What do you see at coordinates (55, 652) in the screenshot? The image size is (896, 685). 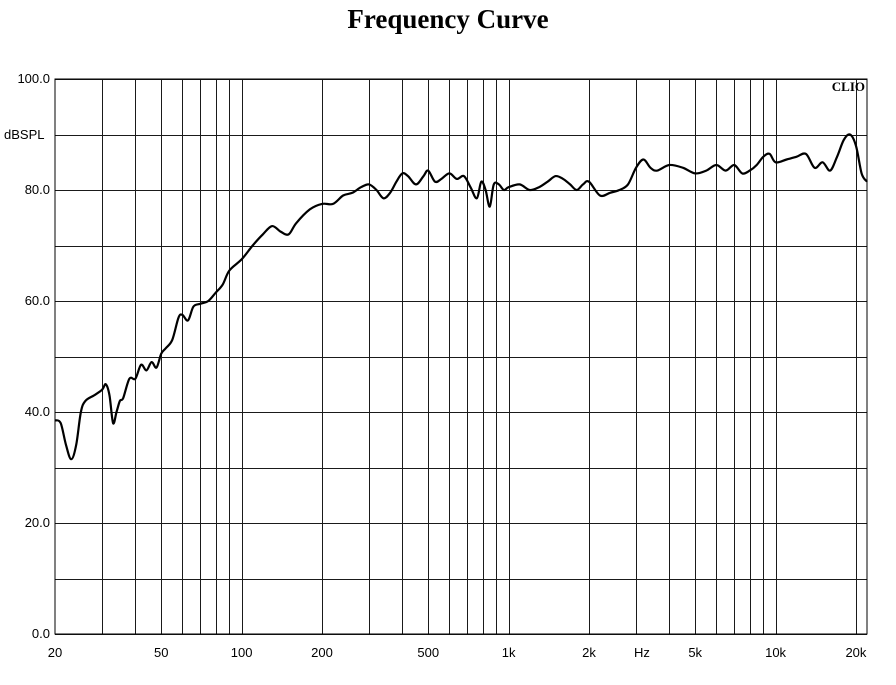 I see `x-tick-label: 20` at bounding box center [55, 652].